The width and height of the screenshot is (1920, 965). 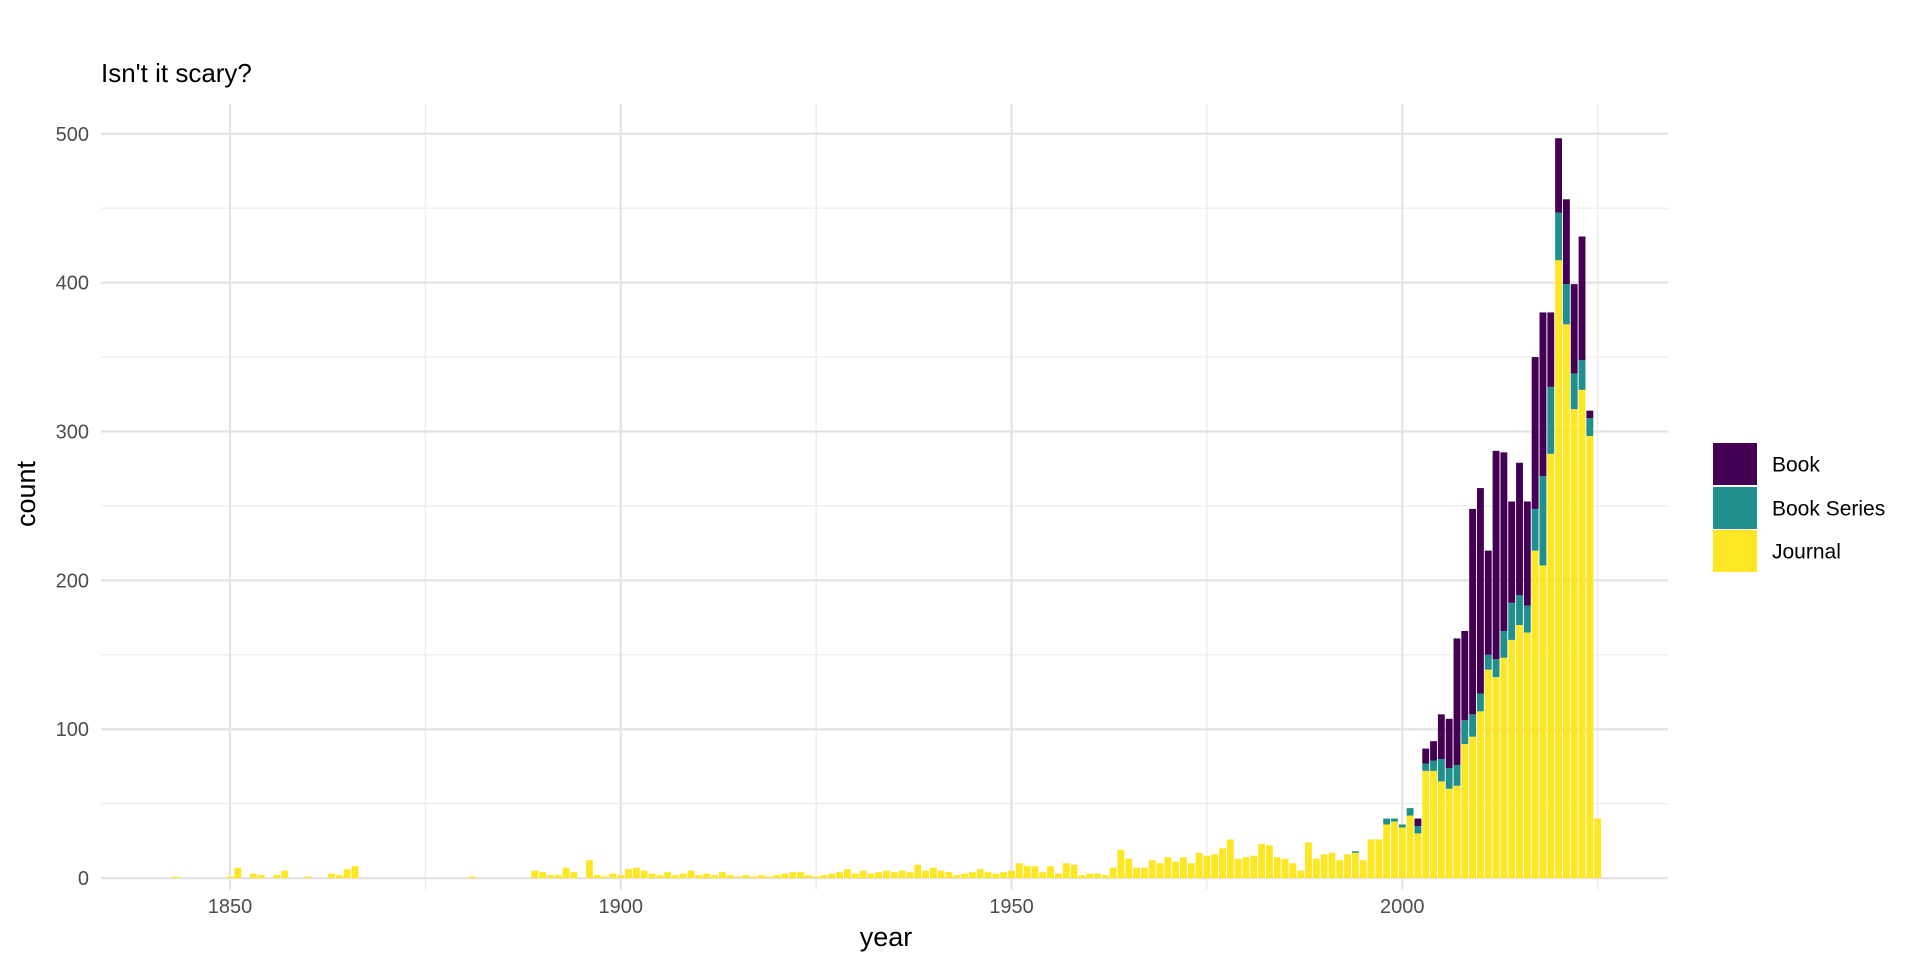 I want to click on bar-journal-1919, so click(x=769, y=877).